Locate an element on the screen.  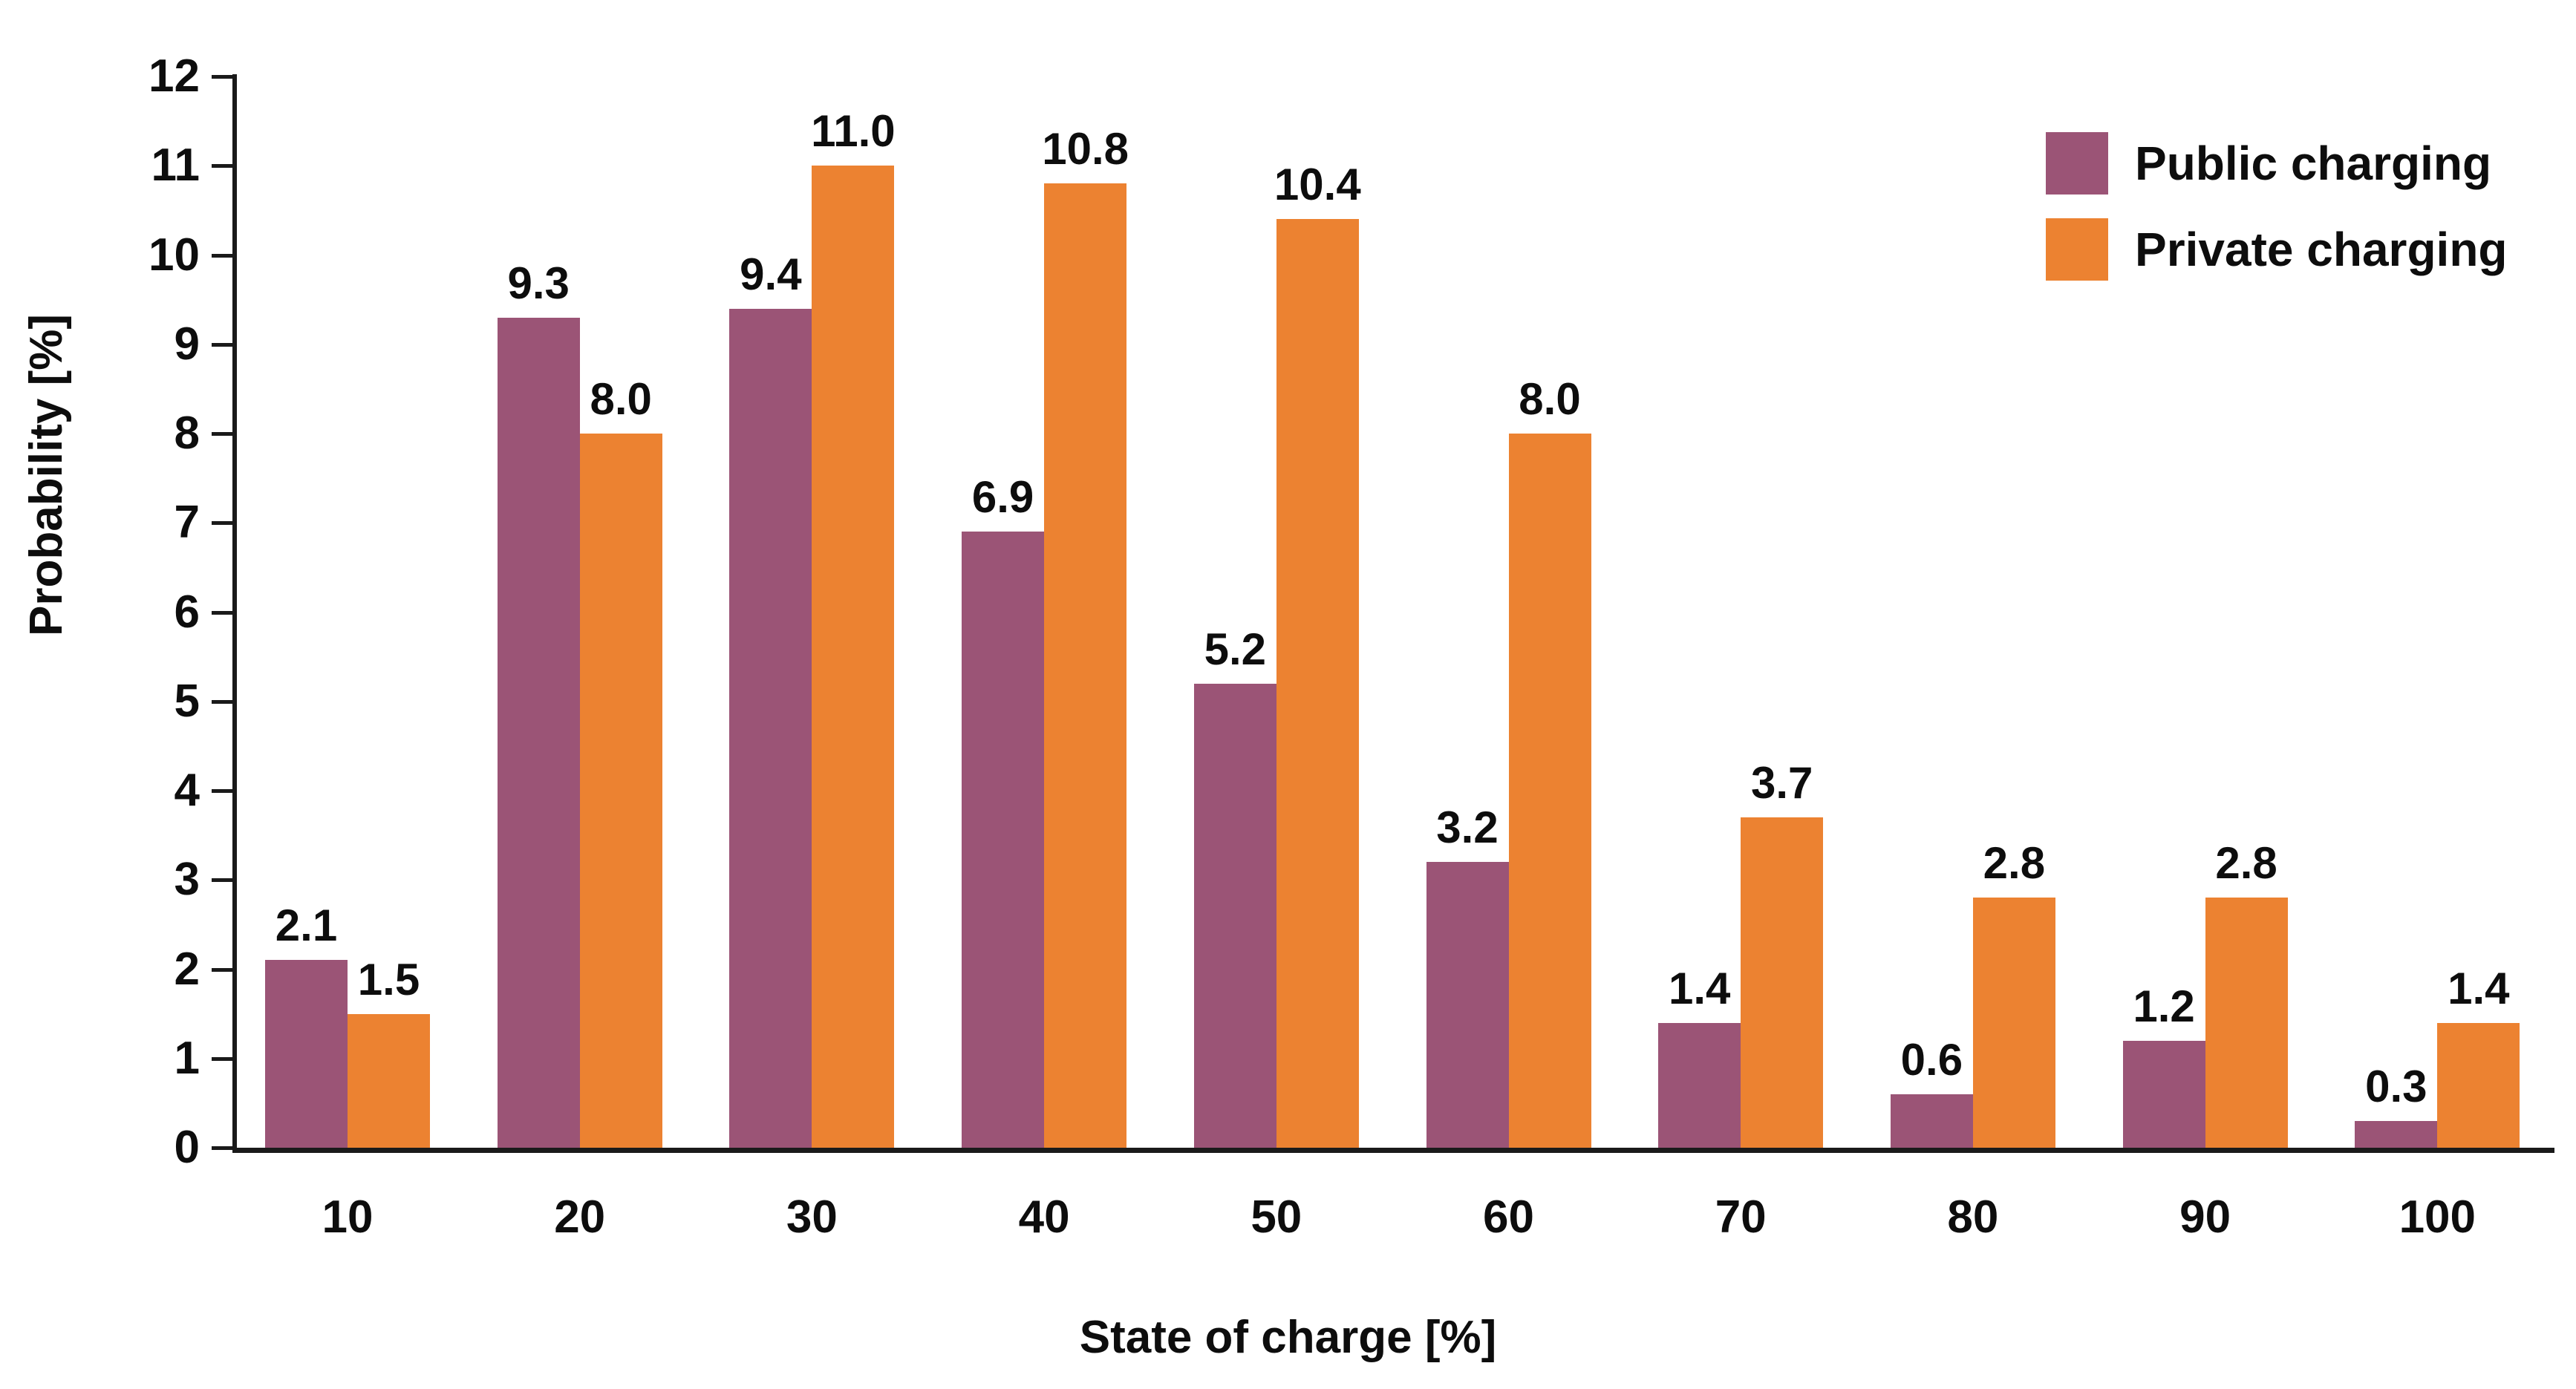
y-tick-label: 1 is located at coordinates (187, 1058).